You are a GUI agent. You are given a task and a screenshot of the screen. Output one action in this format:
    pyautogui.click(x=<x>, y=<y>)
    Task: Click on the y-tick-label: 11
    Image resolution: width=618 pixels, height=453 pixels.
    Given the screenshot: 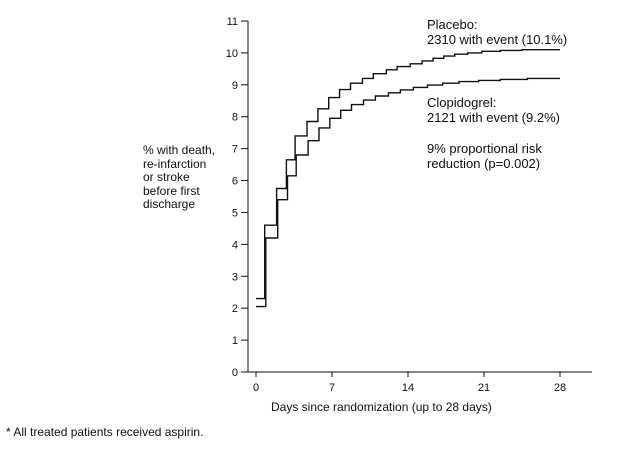 What is the action you would take?
    pyautogui.click(x=232, y=22)
    